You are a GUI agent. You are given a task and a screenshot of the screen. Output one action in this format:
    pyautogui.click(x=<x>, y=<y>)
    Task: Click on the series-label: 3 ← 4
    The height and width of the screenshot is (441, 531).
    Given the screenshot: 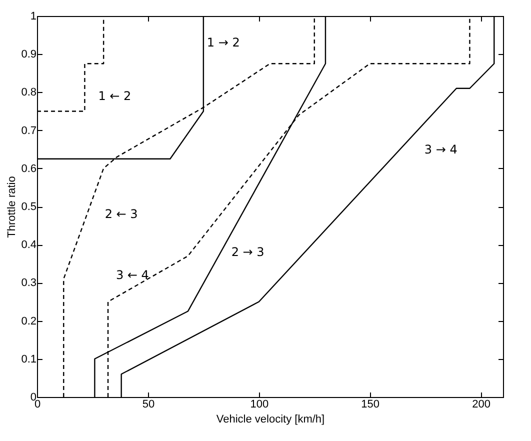 What is the action you would take?
    pyautogui.click(x=132, y=275)
    